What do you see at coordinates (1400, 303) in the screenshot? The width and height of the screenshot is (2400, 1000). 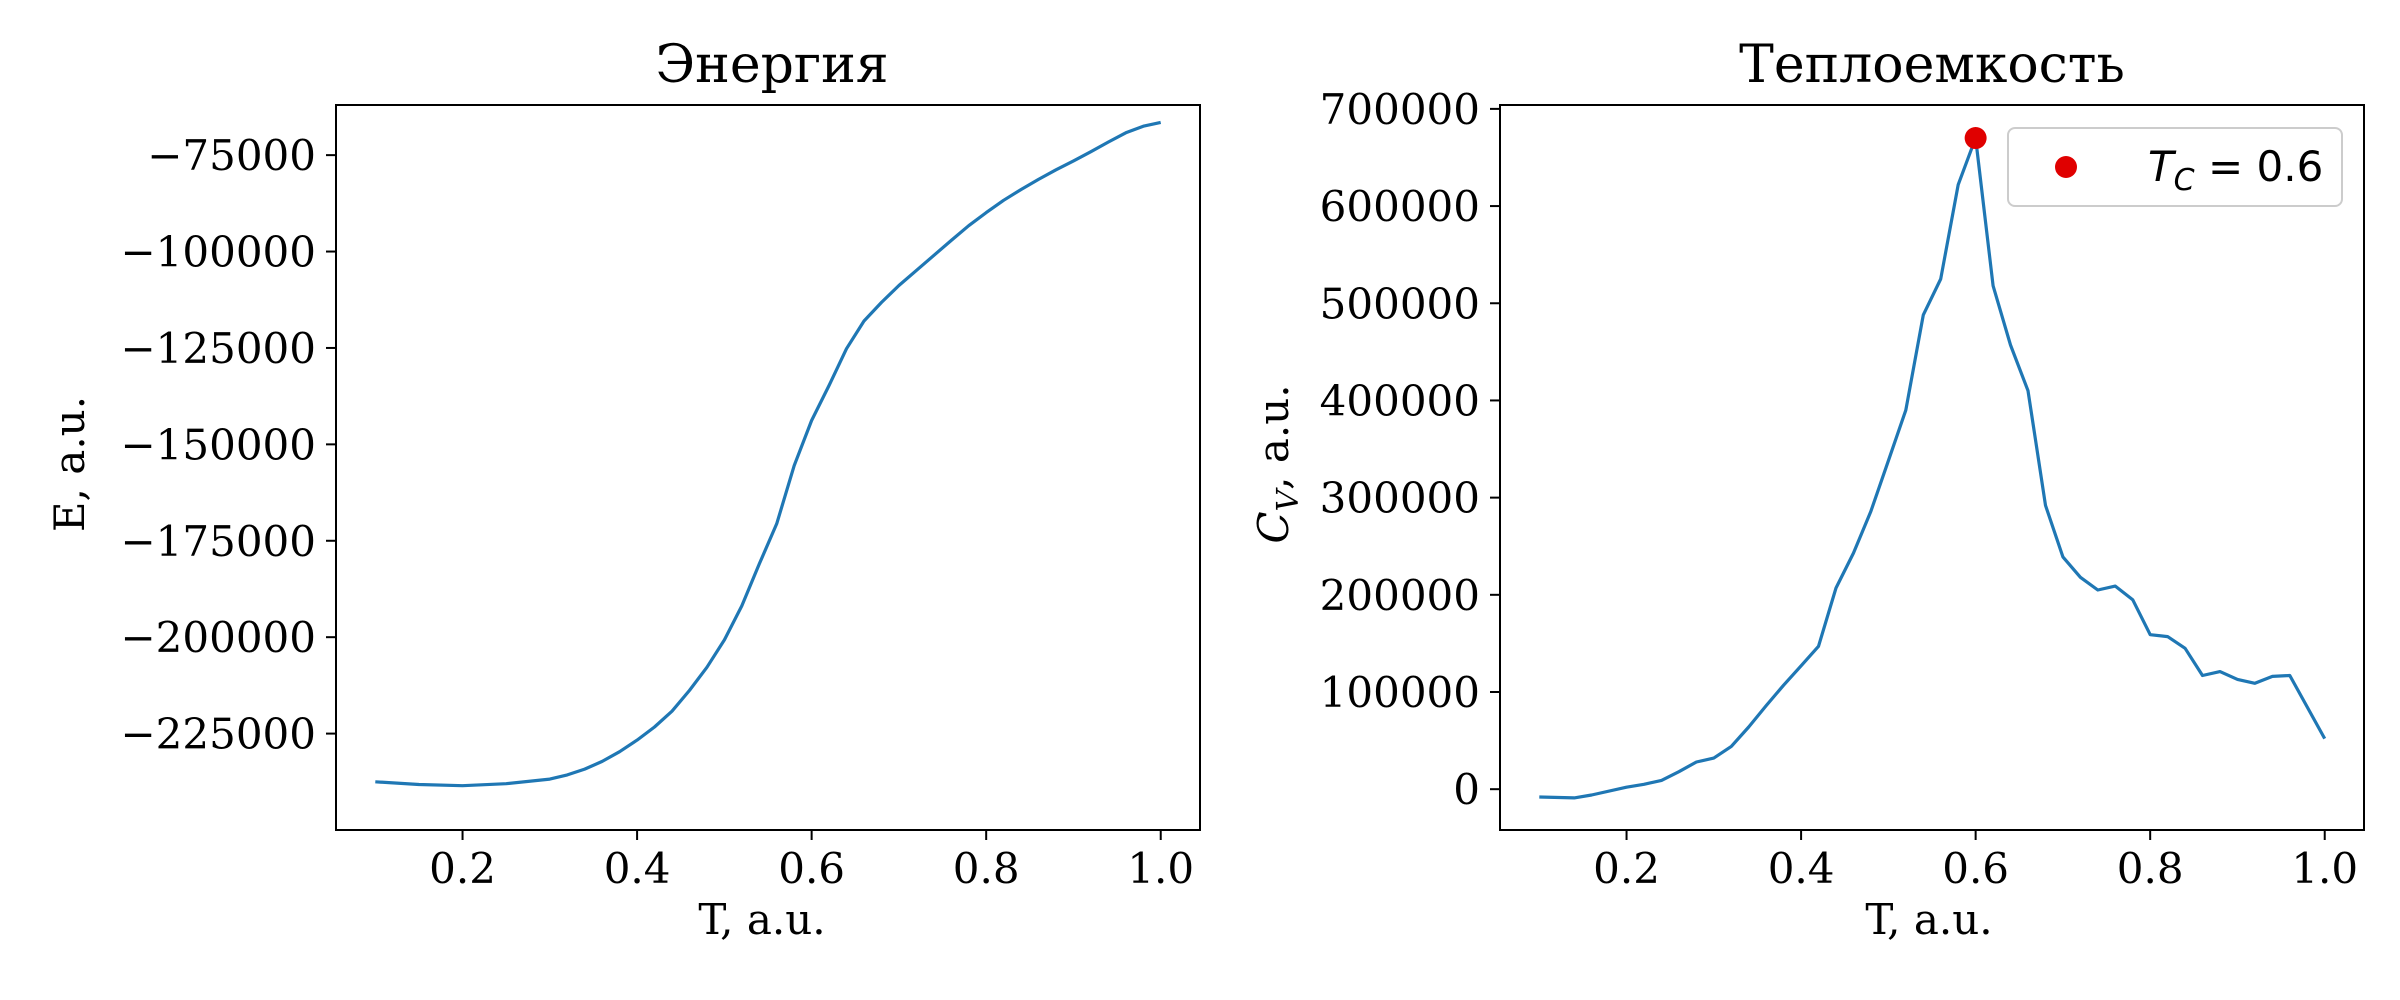 I see `y-tick-label: 500000` at bounding box center [1400, 303].